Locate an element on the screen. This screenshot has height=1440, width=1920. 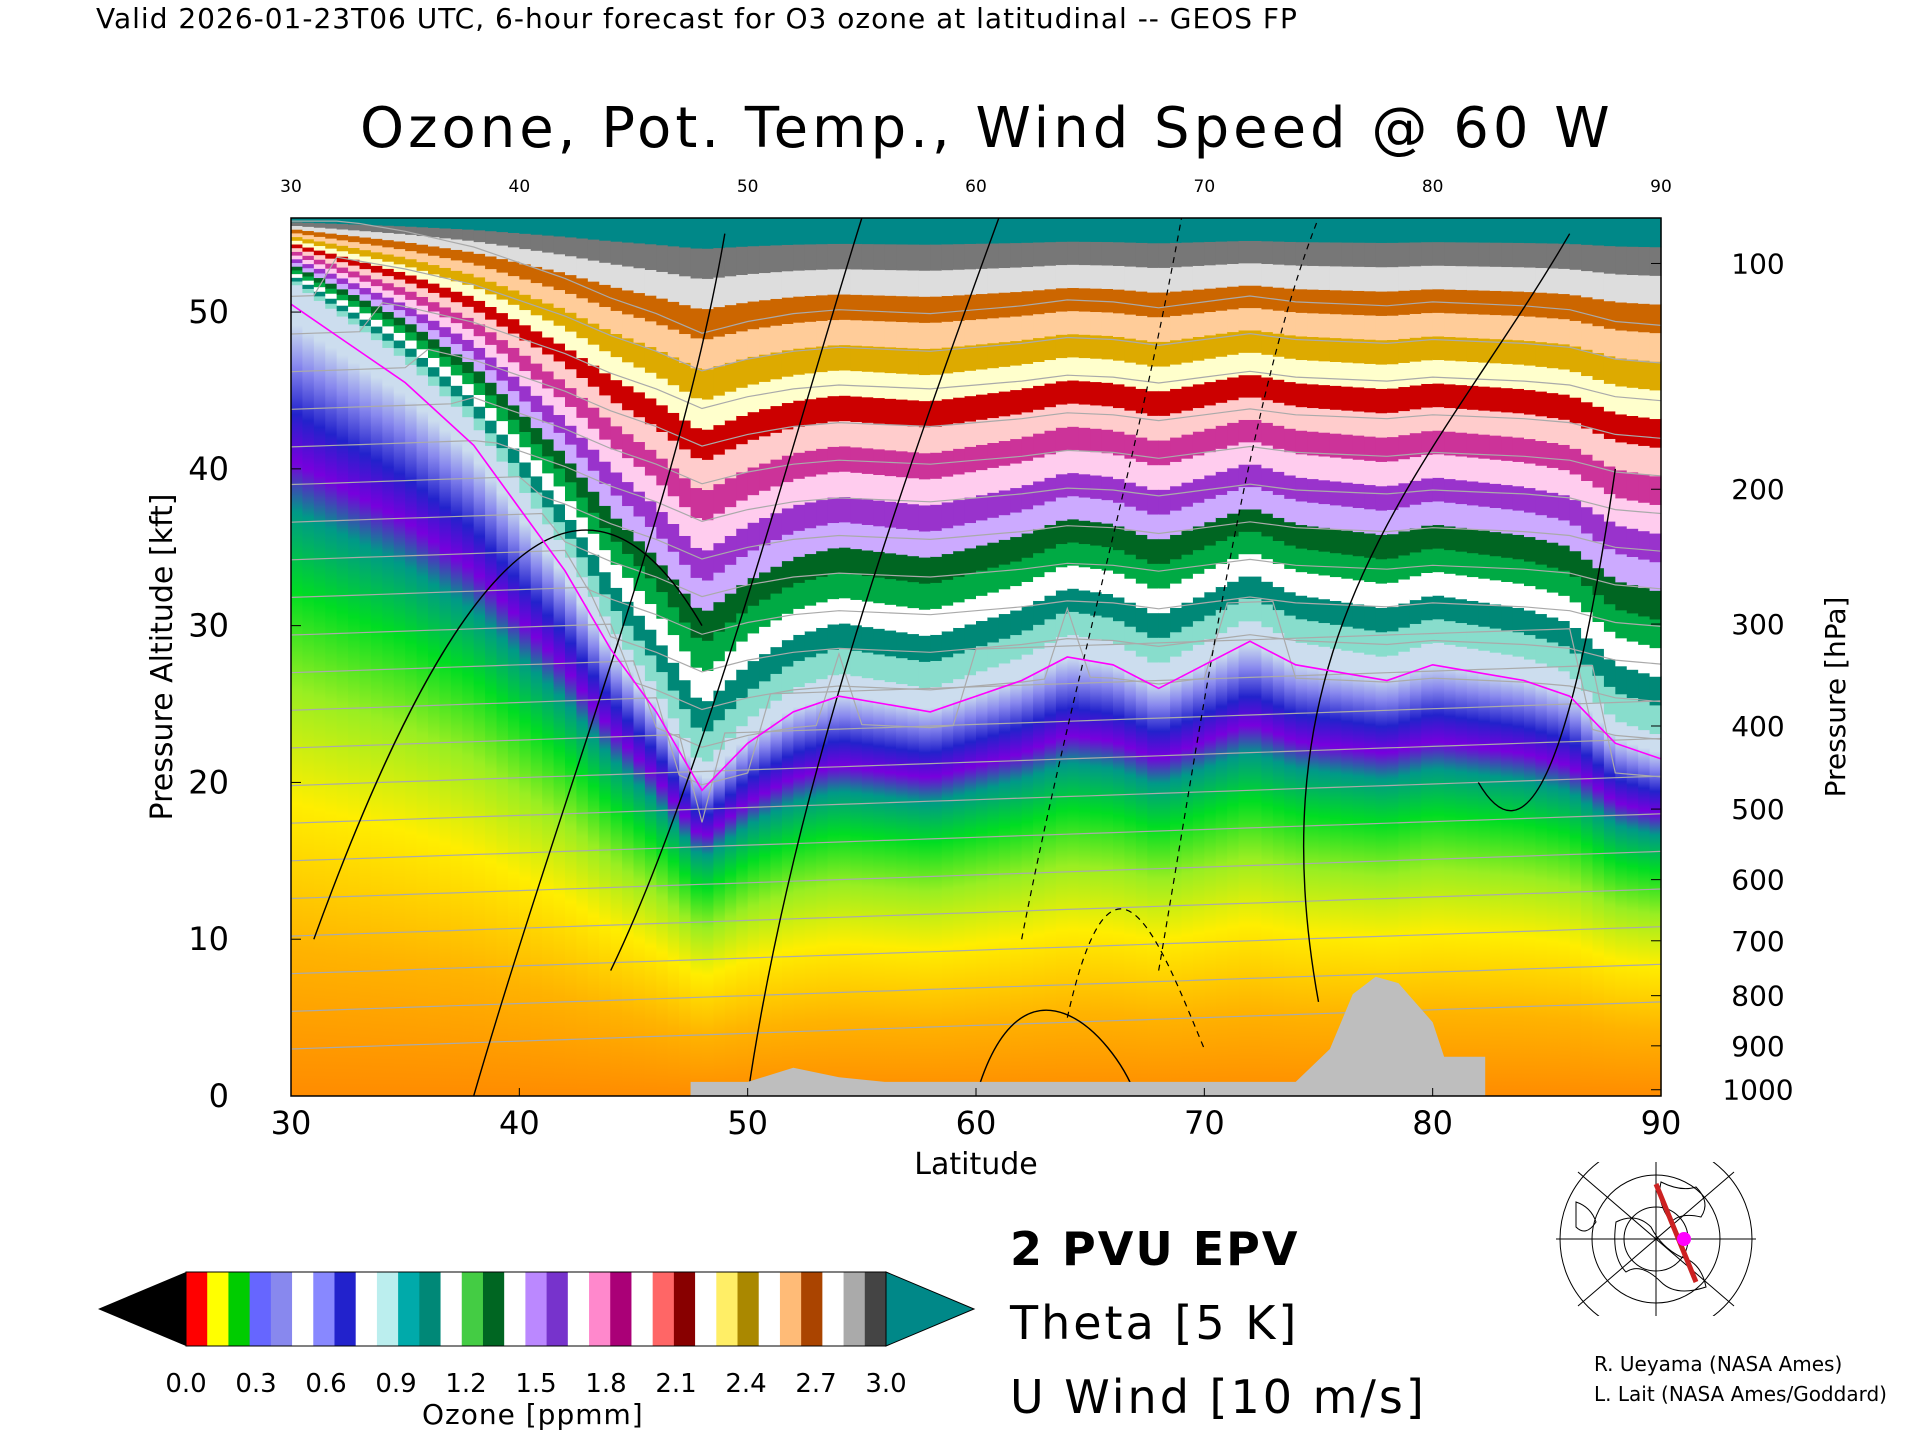
credit-line-1: R. Ueyama (NASA Ames) is located at coordinates (1718, 1364).